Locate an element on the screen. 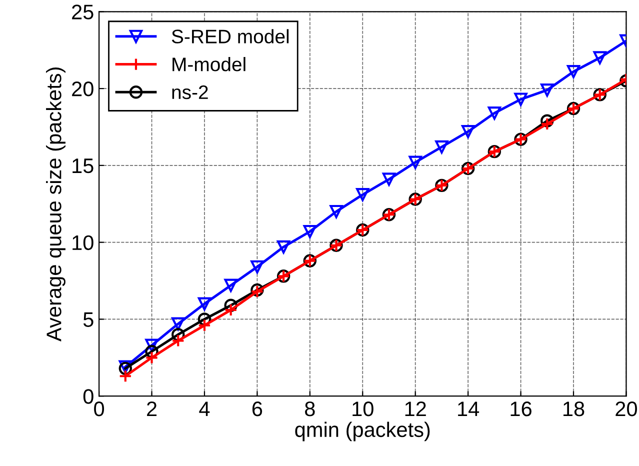 This screenshot has height=466, width=639. legend-label: ns-2 is located at coordinates (190, 92).